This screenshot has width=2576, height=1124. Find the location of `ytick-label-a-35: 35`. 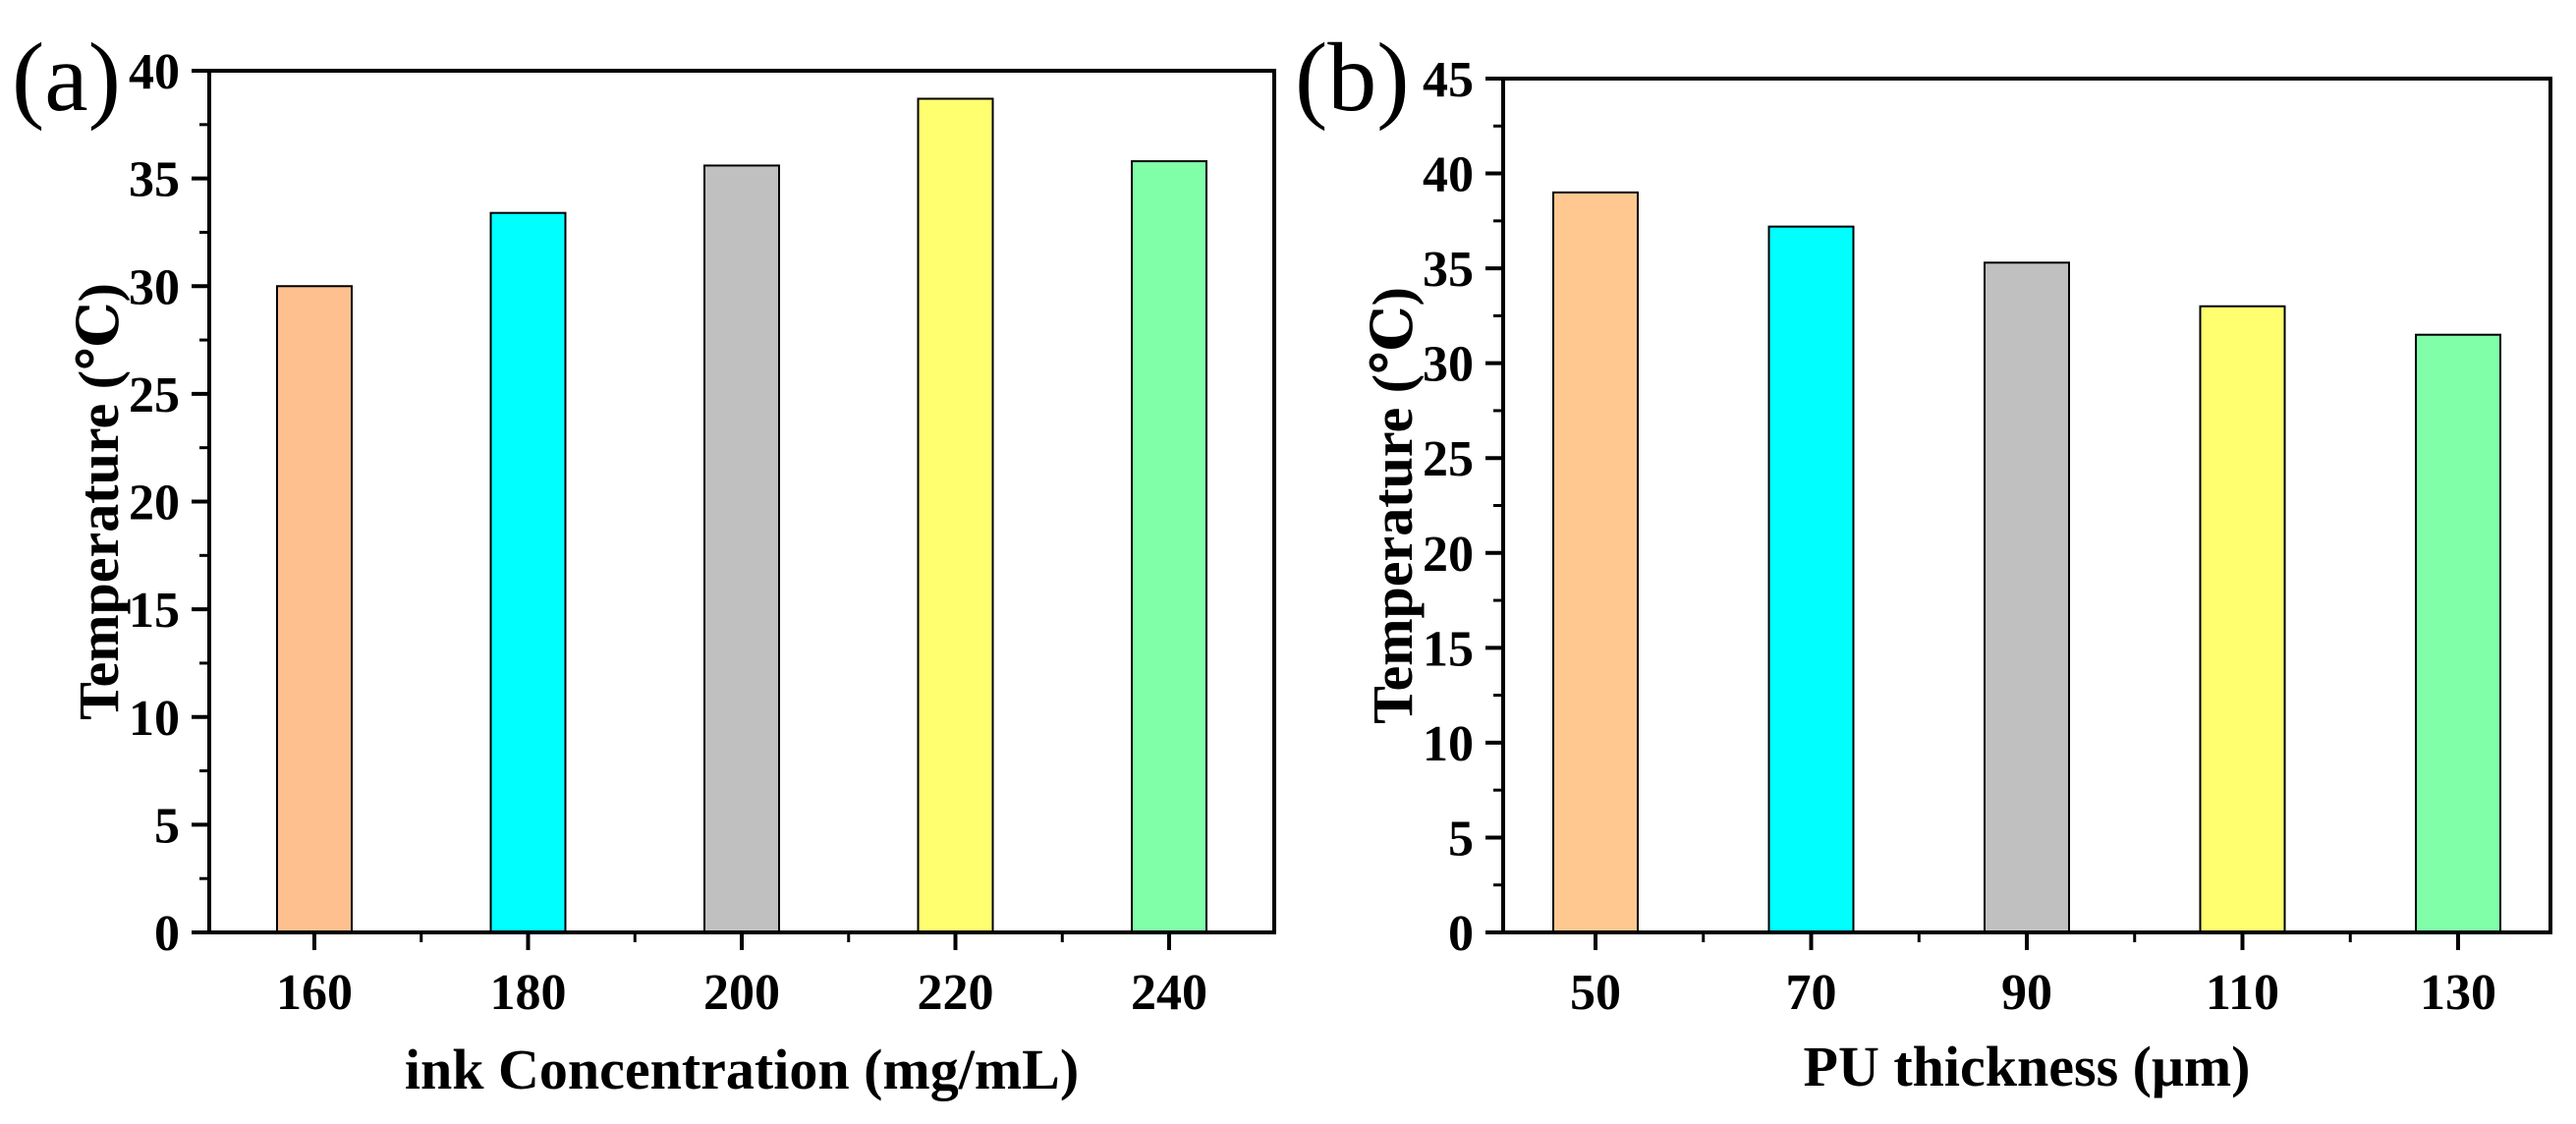

ytick-label-a-35: 35 is located at coordinates (154, 180).